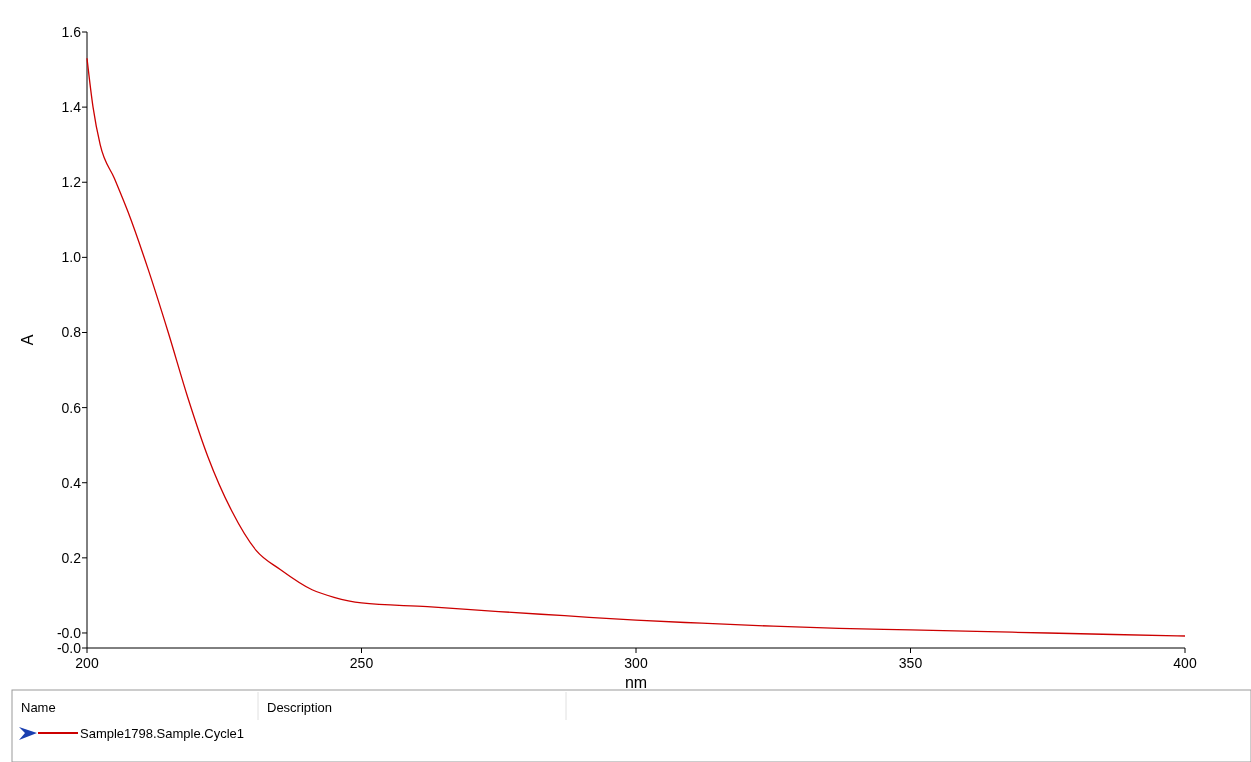 The width and height of the screenshot is (1251, 762). What do you see at coordinates (162, 733) in the screenshot?
I see `legend-label: Sample1798.Sample.Cycle1` at bounding box center [162, 733].